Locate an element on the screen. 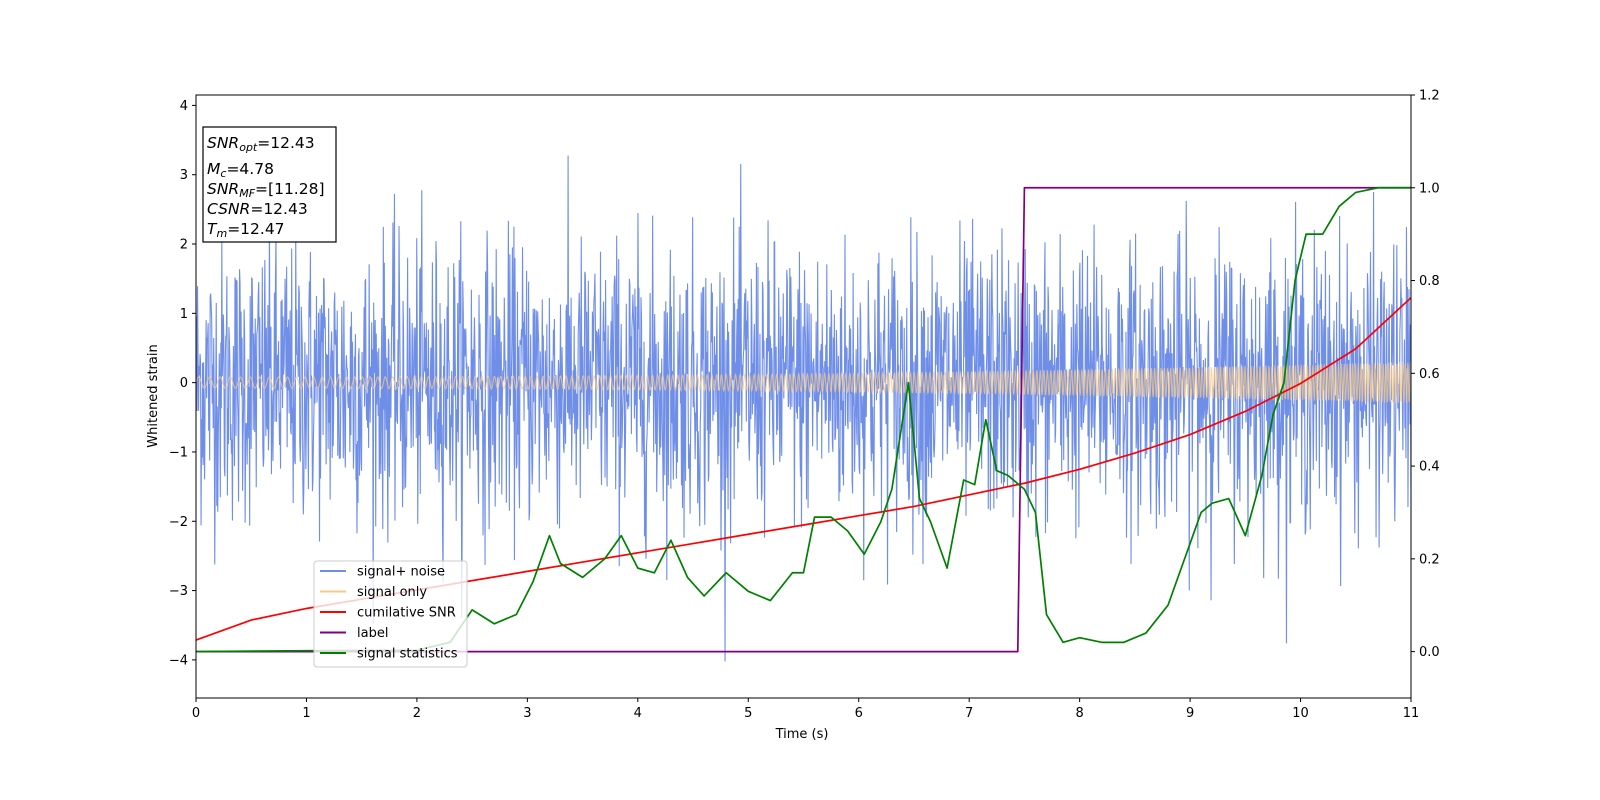 The height and width of the screenshot is (800, 1600). annotation-symbol: M is located at coordinates (213, 169).